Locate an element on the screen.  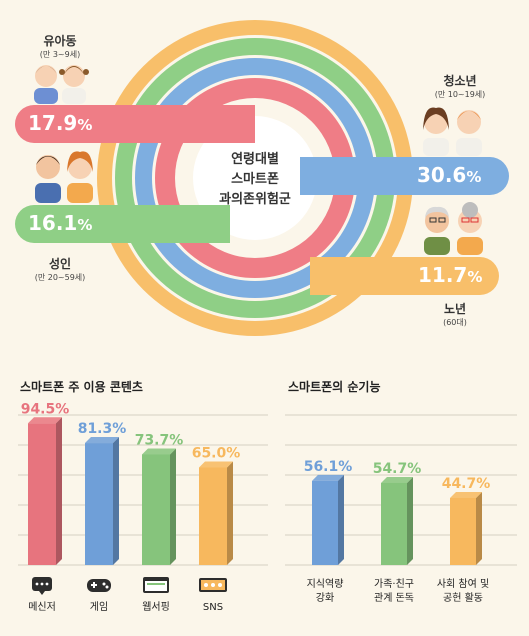
teen-avatars-icon is located at coordinates (452, 131).